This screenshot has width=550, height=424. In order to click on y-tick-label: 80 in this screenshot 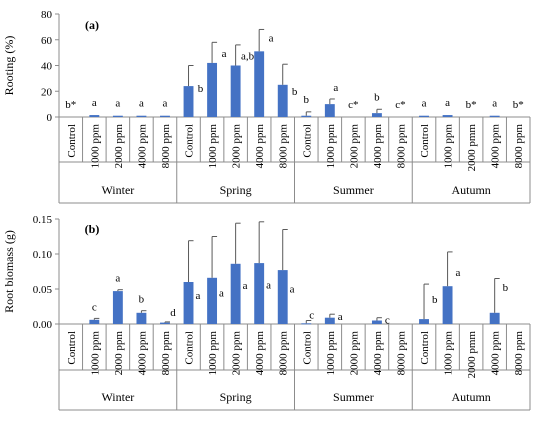, I will do `click(47, 15)`.